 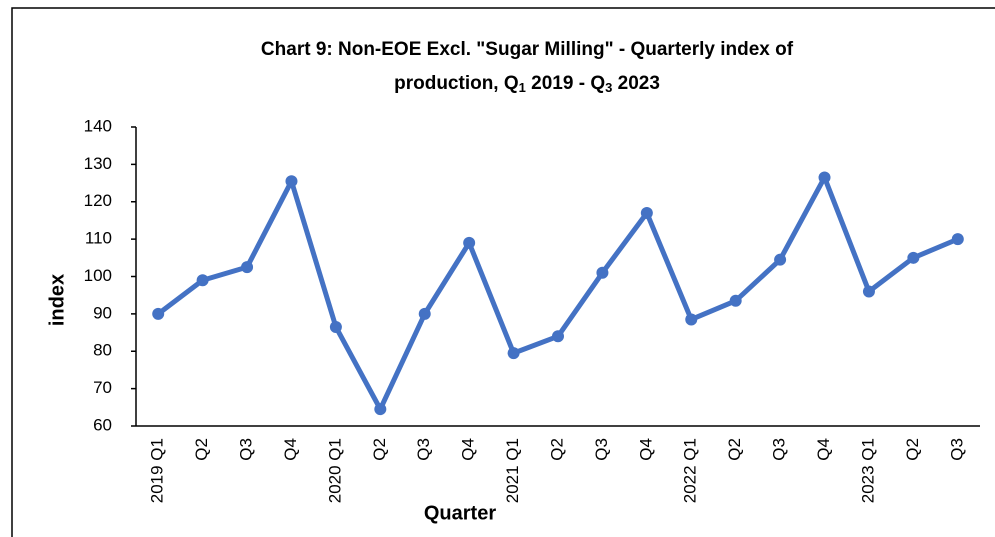 I want to click on y-tick-label: 110, so click(x=98, y=238).